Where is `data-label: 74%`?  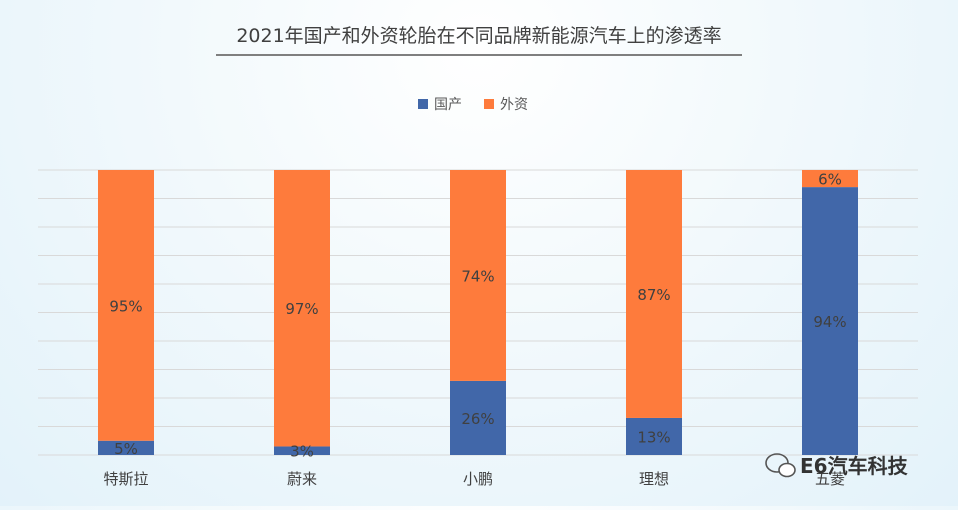 data-label: 74% is located at coordinates (477, 276).